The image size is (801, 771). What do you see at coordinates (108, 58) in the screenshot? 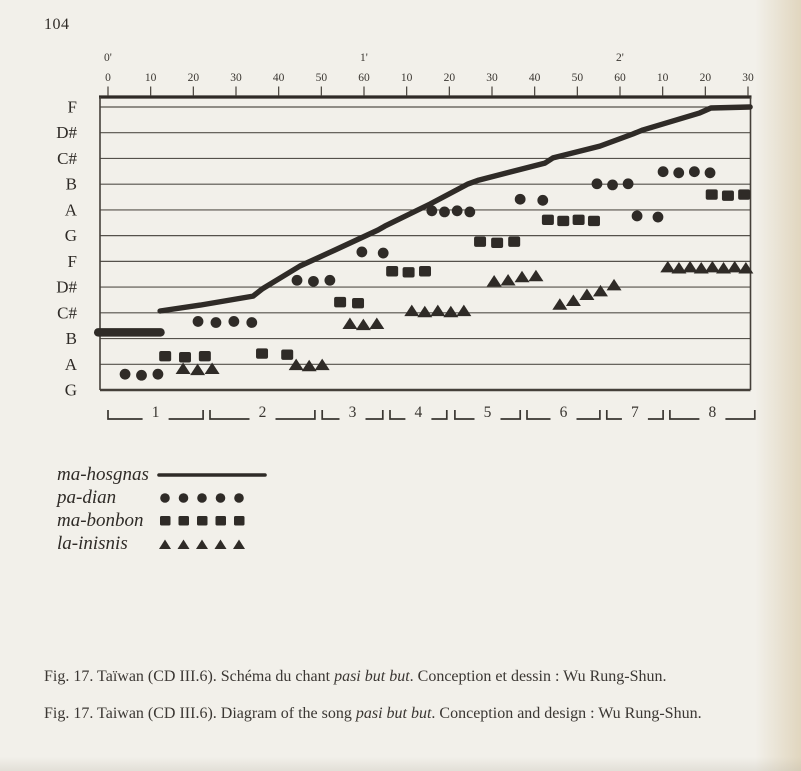
I see `minute-mark-label: 0'` at bounding box center [108, 58].